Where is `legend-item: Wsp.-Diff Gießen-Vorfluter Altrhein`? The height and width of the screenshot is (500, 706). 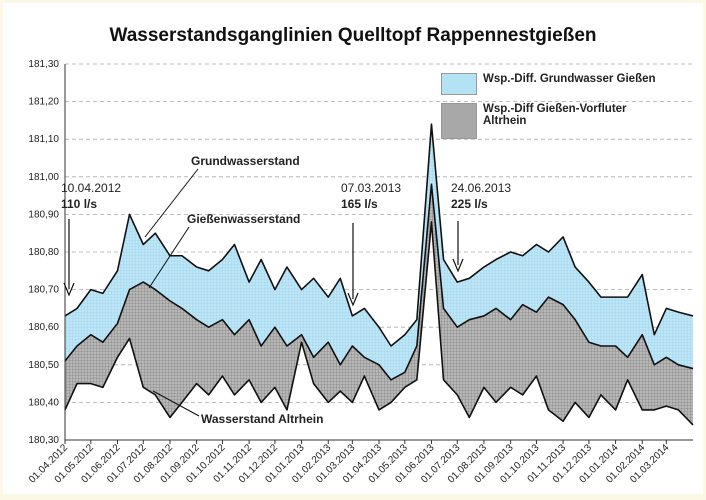 legend-item: Wsp.-Diff Gießen-Vorfluter Altrhein is located at coordinates (566, 121).